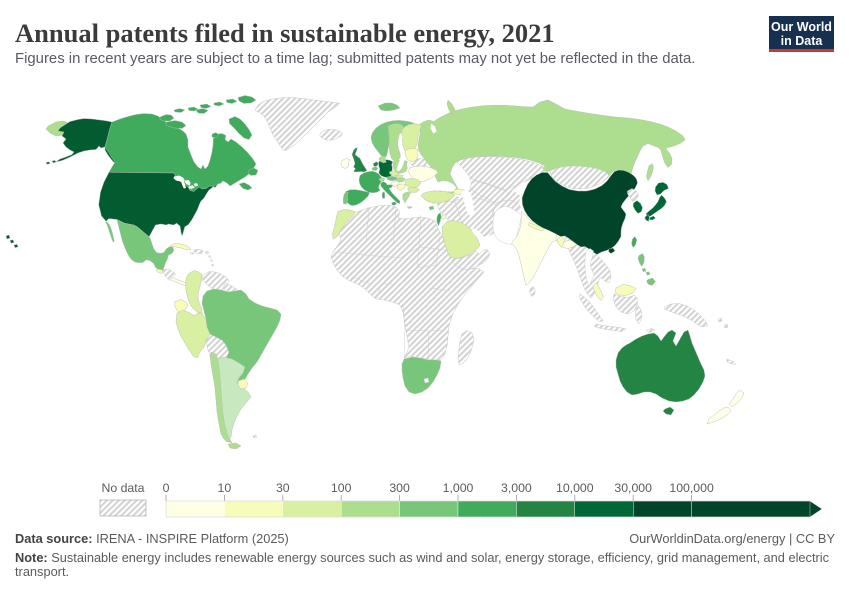  I want to click on svg-text: 100,000, so click(691, 488).